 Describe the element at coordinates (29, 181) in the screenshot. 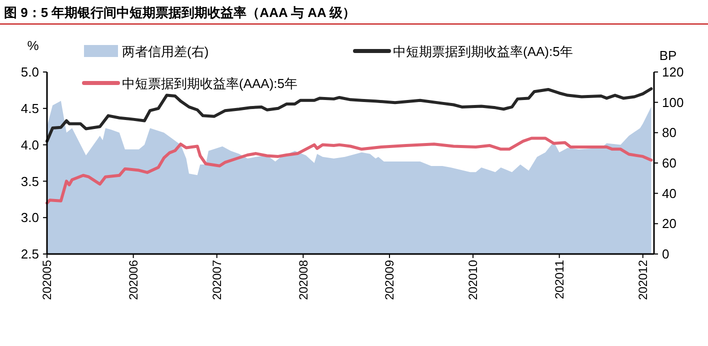

I see `y-tick-label: 3.5` at that location.